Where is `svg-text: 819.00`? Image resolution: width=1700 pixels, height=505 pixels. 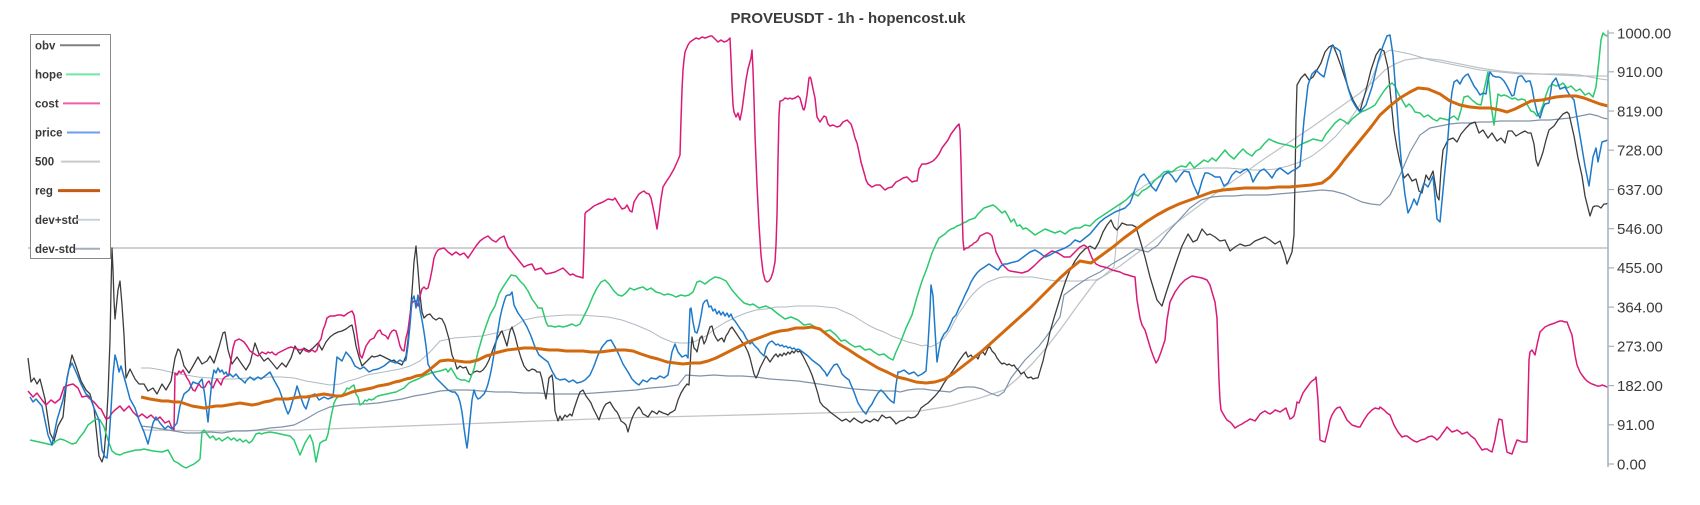 svg-text: 819.00 is located at coordinates (1640, 111).